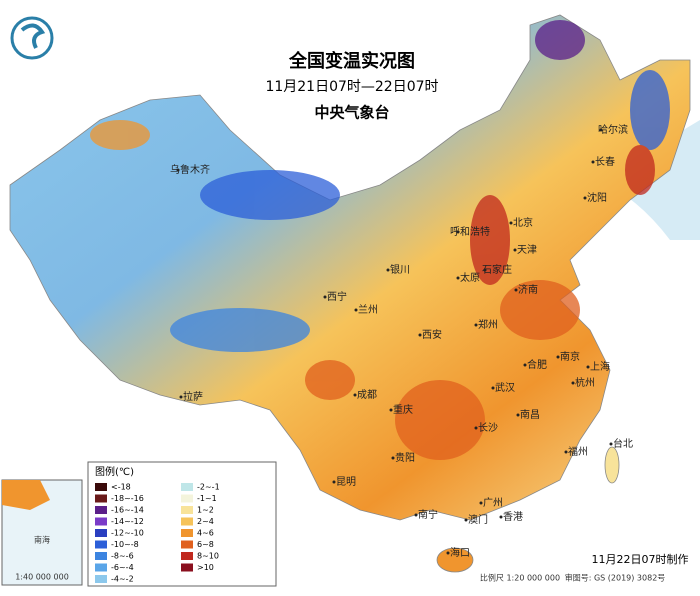 This screenshot has width=700, height=596. Describe the element at coordinates (26, 495) in the screenshot. I see `inset-land` at that location.